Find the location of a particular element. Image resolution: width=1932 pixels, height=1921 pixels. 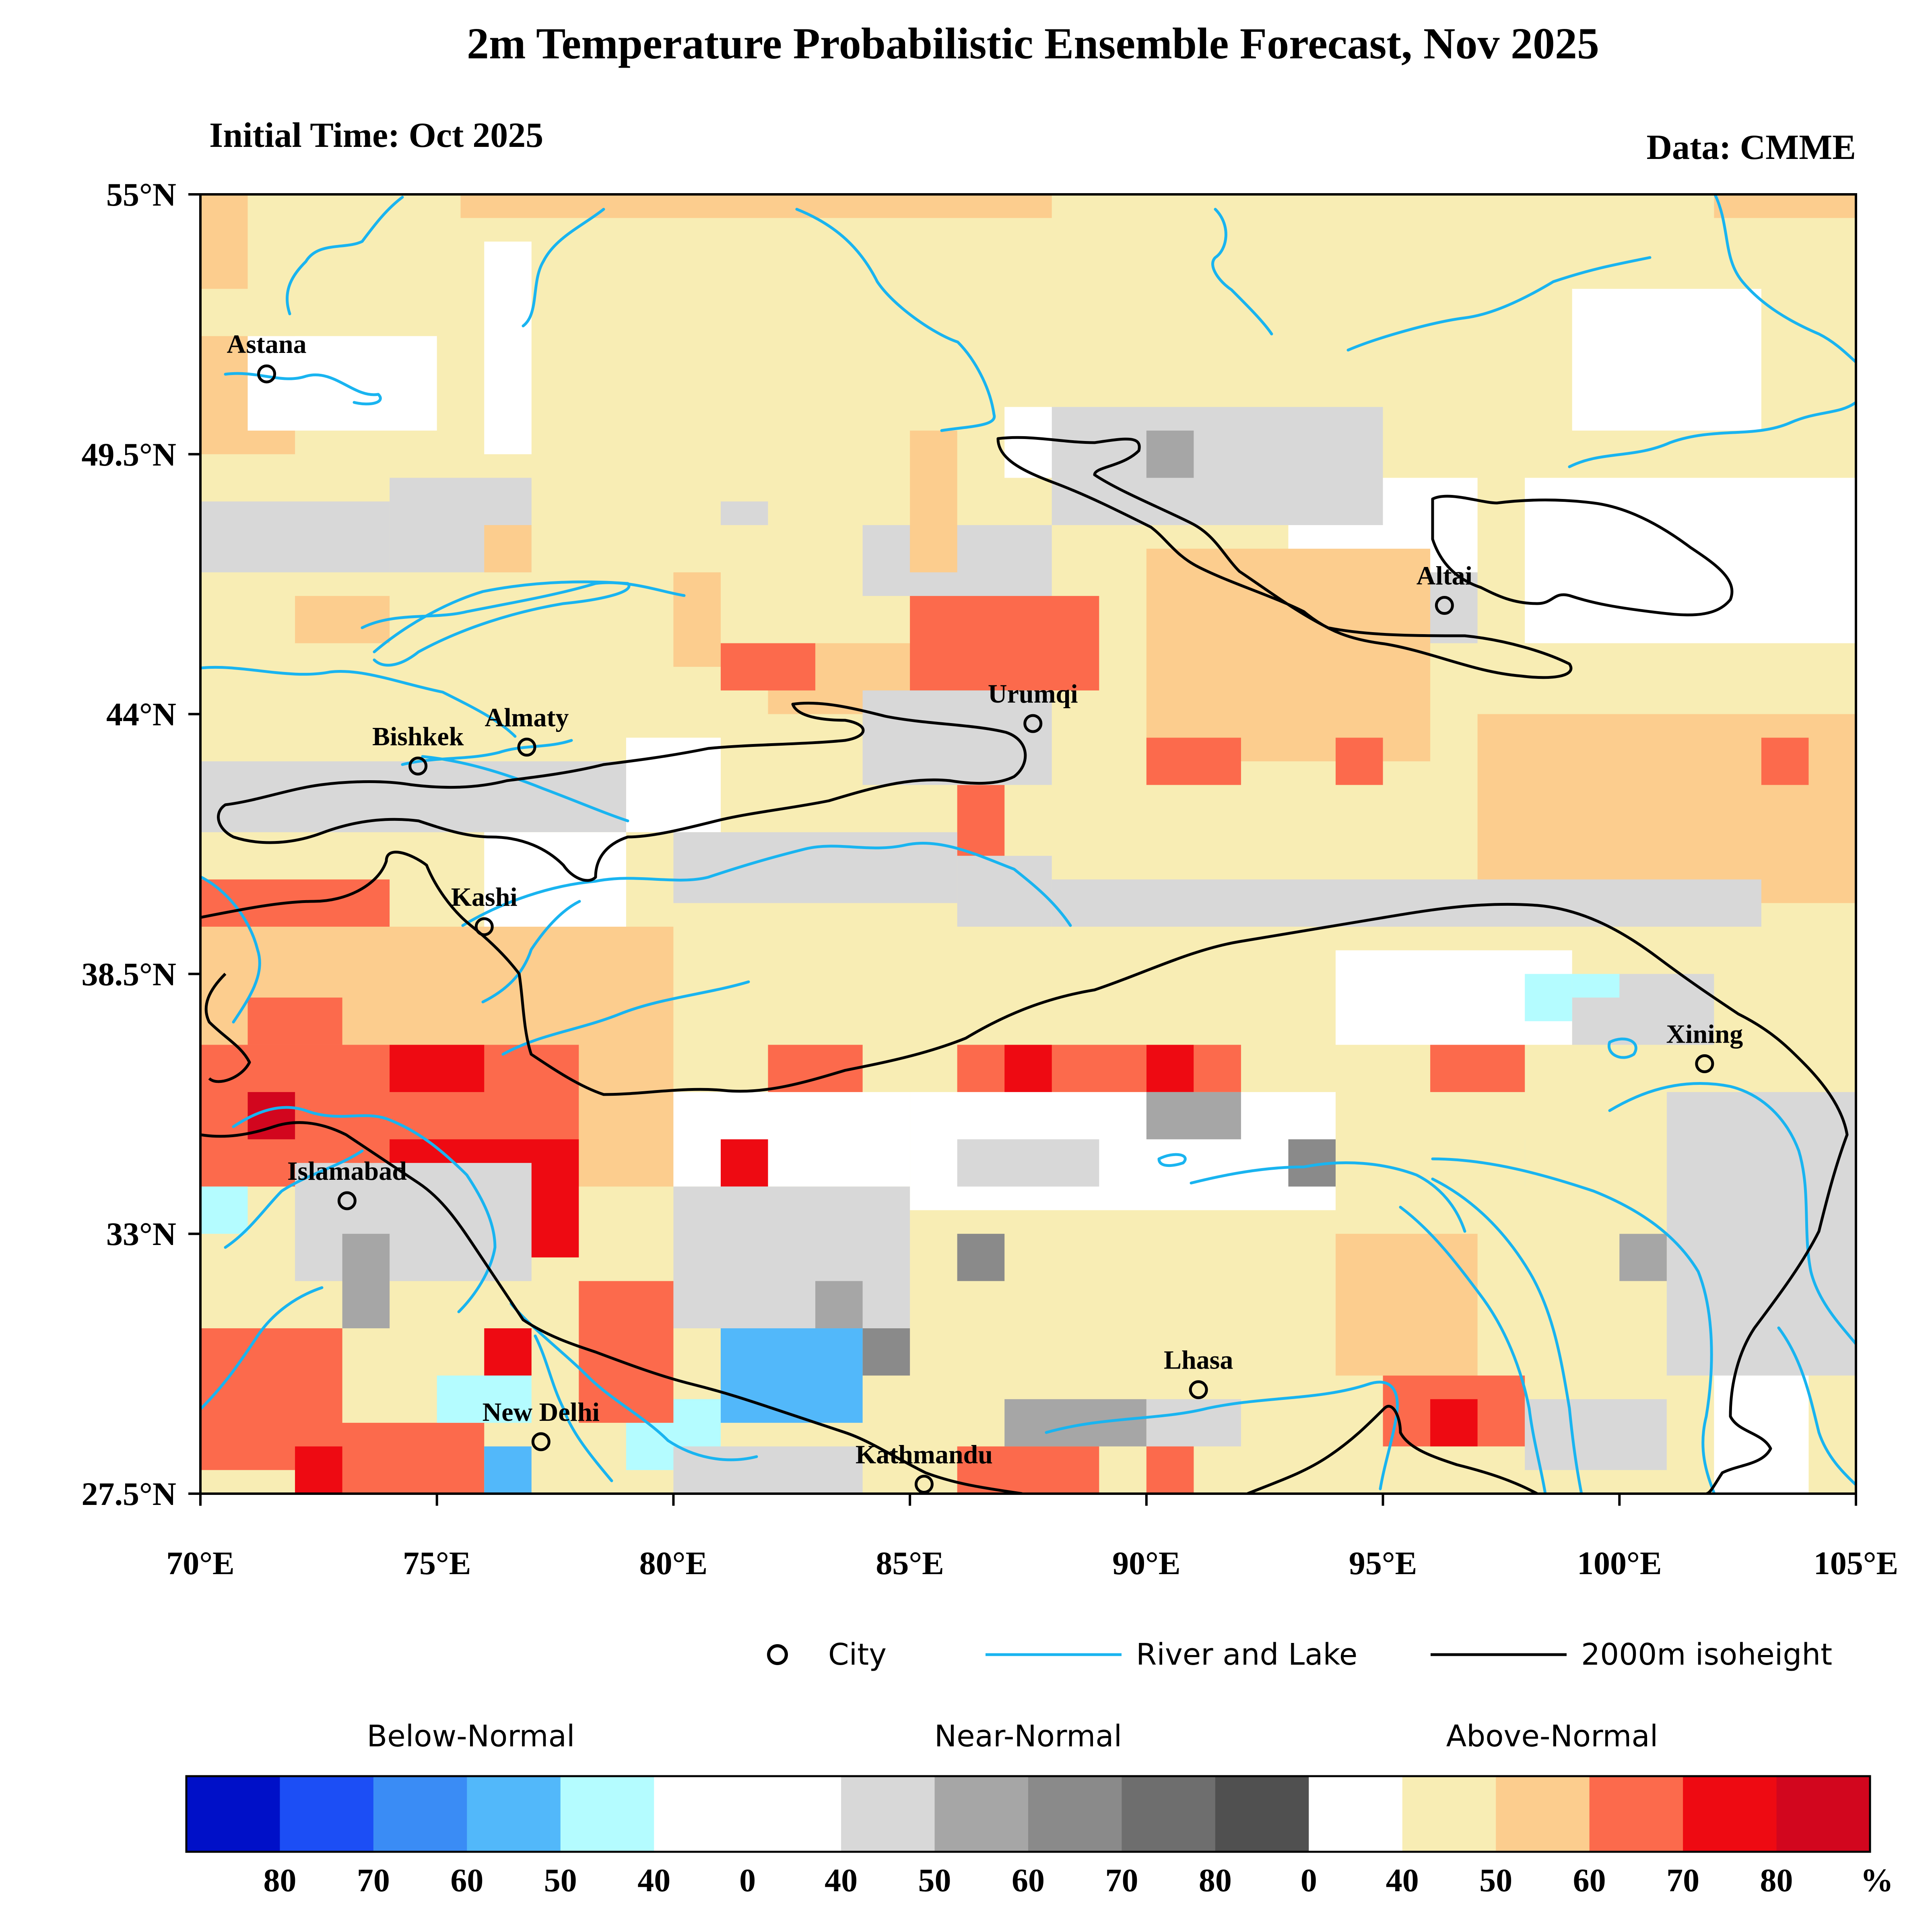

river-khotan is located at coordinates (625, 1018).